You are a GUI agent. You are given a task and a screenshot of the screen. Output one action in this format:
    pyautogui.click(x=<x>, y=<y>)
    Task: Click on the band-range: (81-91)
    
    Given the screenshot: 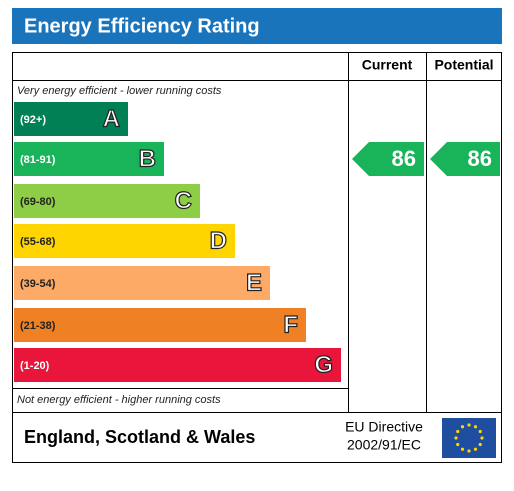 What is the action you would take?
    pyautogui.click(x=38, y=160)
    